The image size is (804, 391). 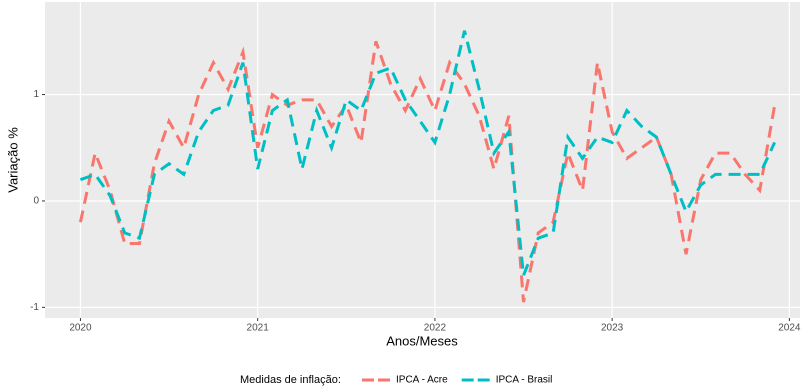 I want to click on x-tick-label: 2024, so click(x=789, y=328).